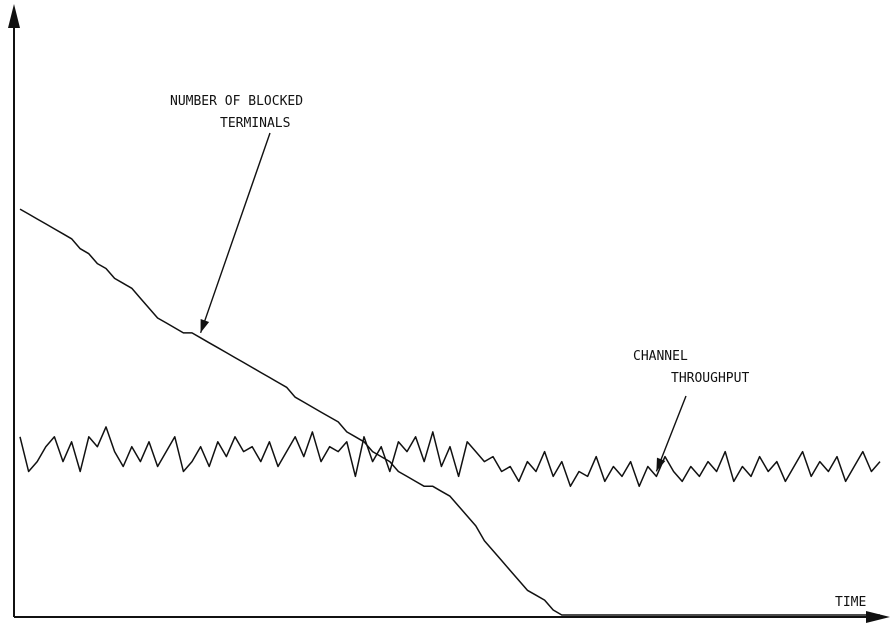  What do you see at coordinates (850, 602) in the screenshot?
I see `x-axis-label: TIME` at bounding box center [850, 602].